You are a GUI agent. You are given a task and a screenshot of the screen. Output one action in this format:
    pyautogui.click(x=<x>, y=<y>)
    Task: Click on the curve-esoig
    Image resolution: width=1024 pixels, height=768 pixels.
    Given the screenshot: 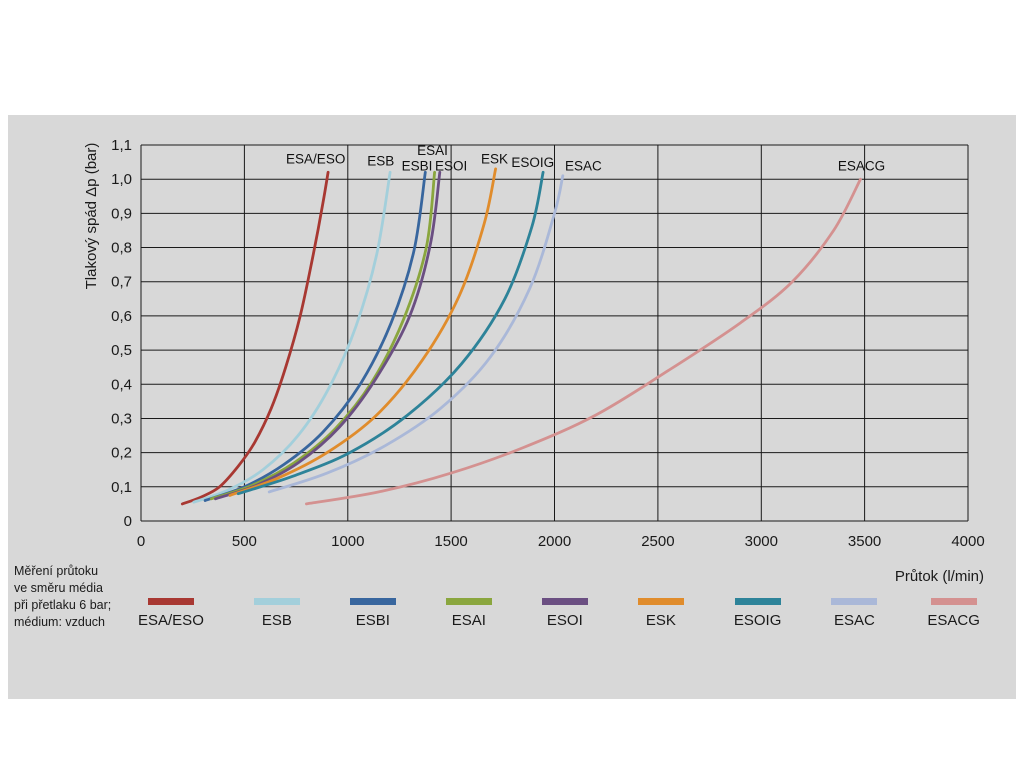 What is the action you would take?
    pyautogui.click(x=390, y=333)
    